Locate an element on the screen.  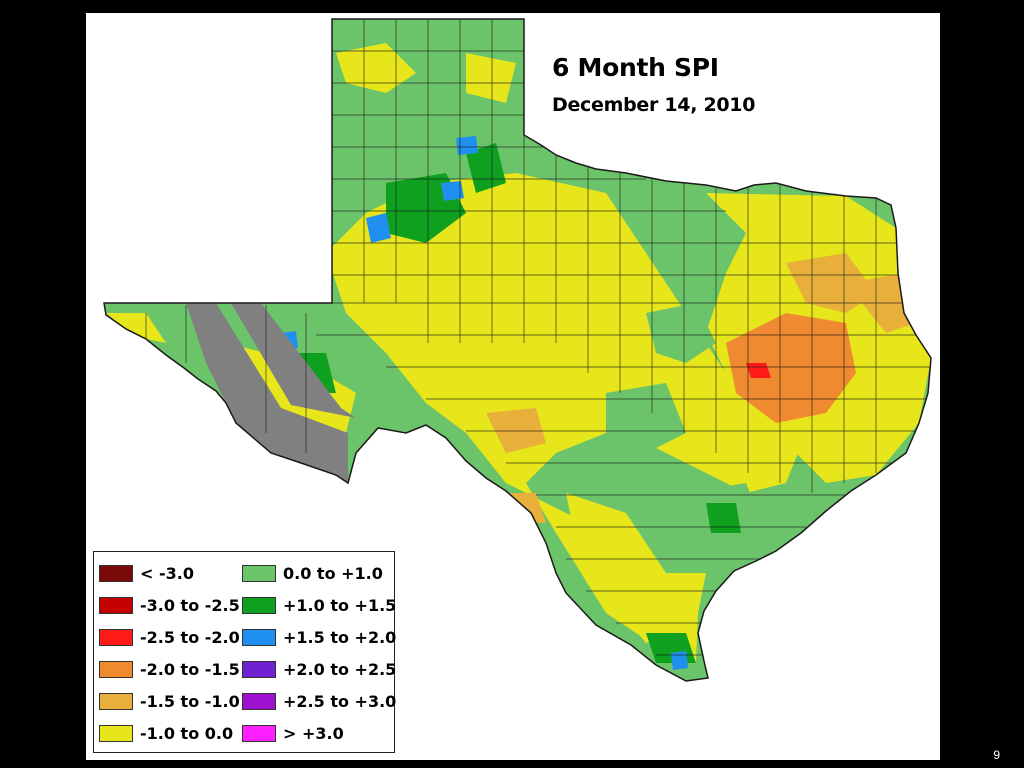
legend-item: -2.5 to -2.0 is located at coordinates (169, 637).